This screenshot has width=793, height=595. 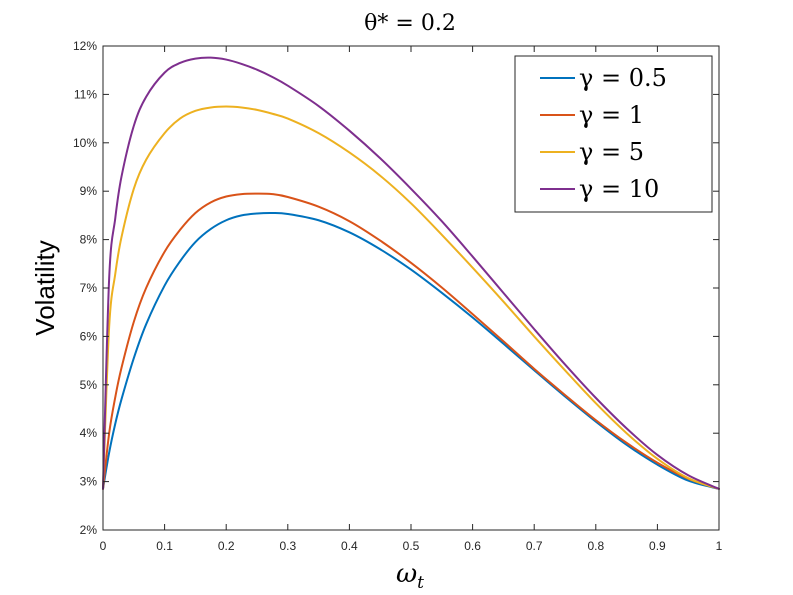 What do you see at coordinates (411, 546) in the screenshot?
I see `x-tick-label: 0.5` at bounding box center [411, 546].